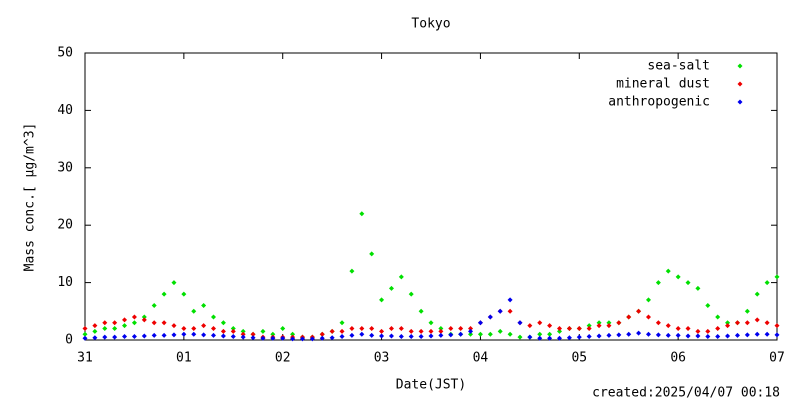 Image resolution: width=800 pixels, height=400 pixels. What do you see at coordinates (678, 66) in the screenshot?
I see `legend-label: sea-salt` at bounding box center [678, 66].